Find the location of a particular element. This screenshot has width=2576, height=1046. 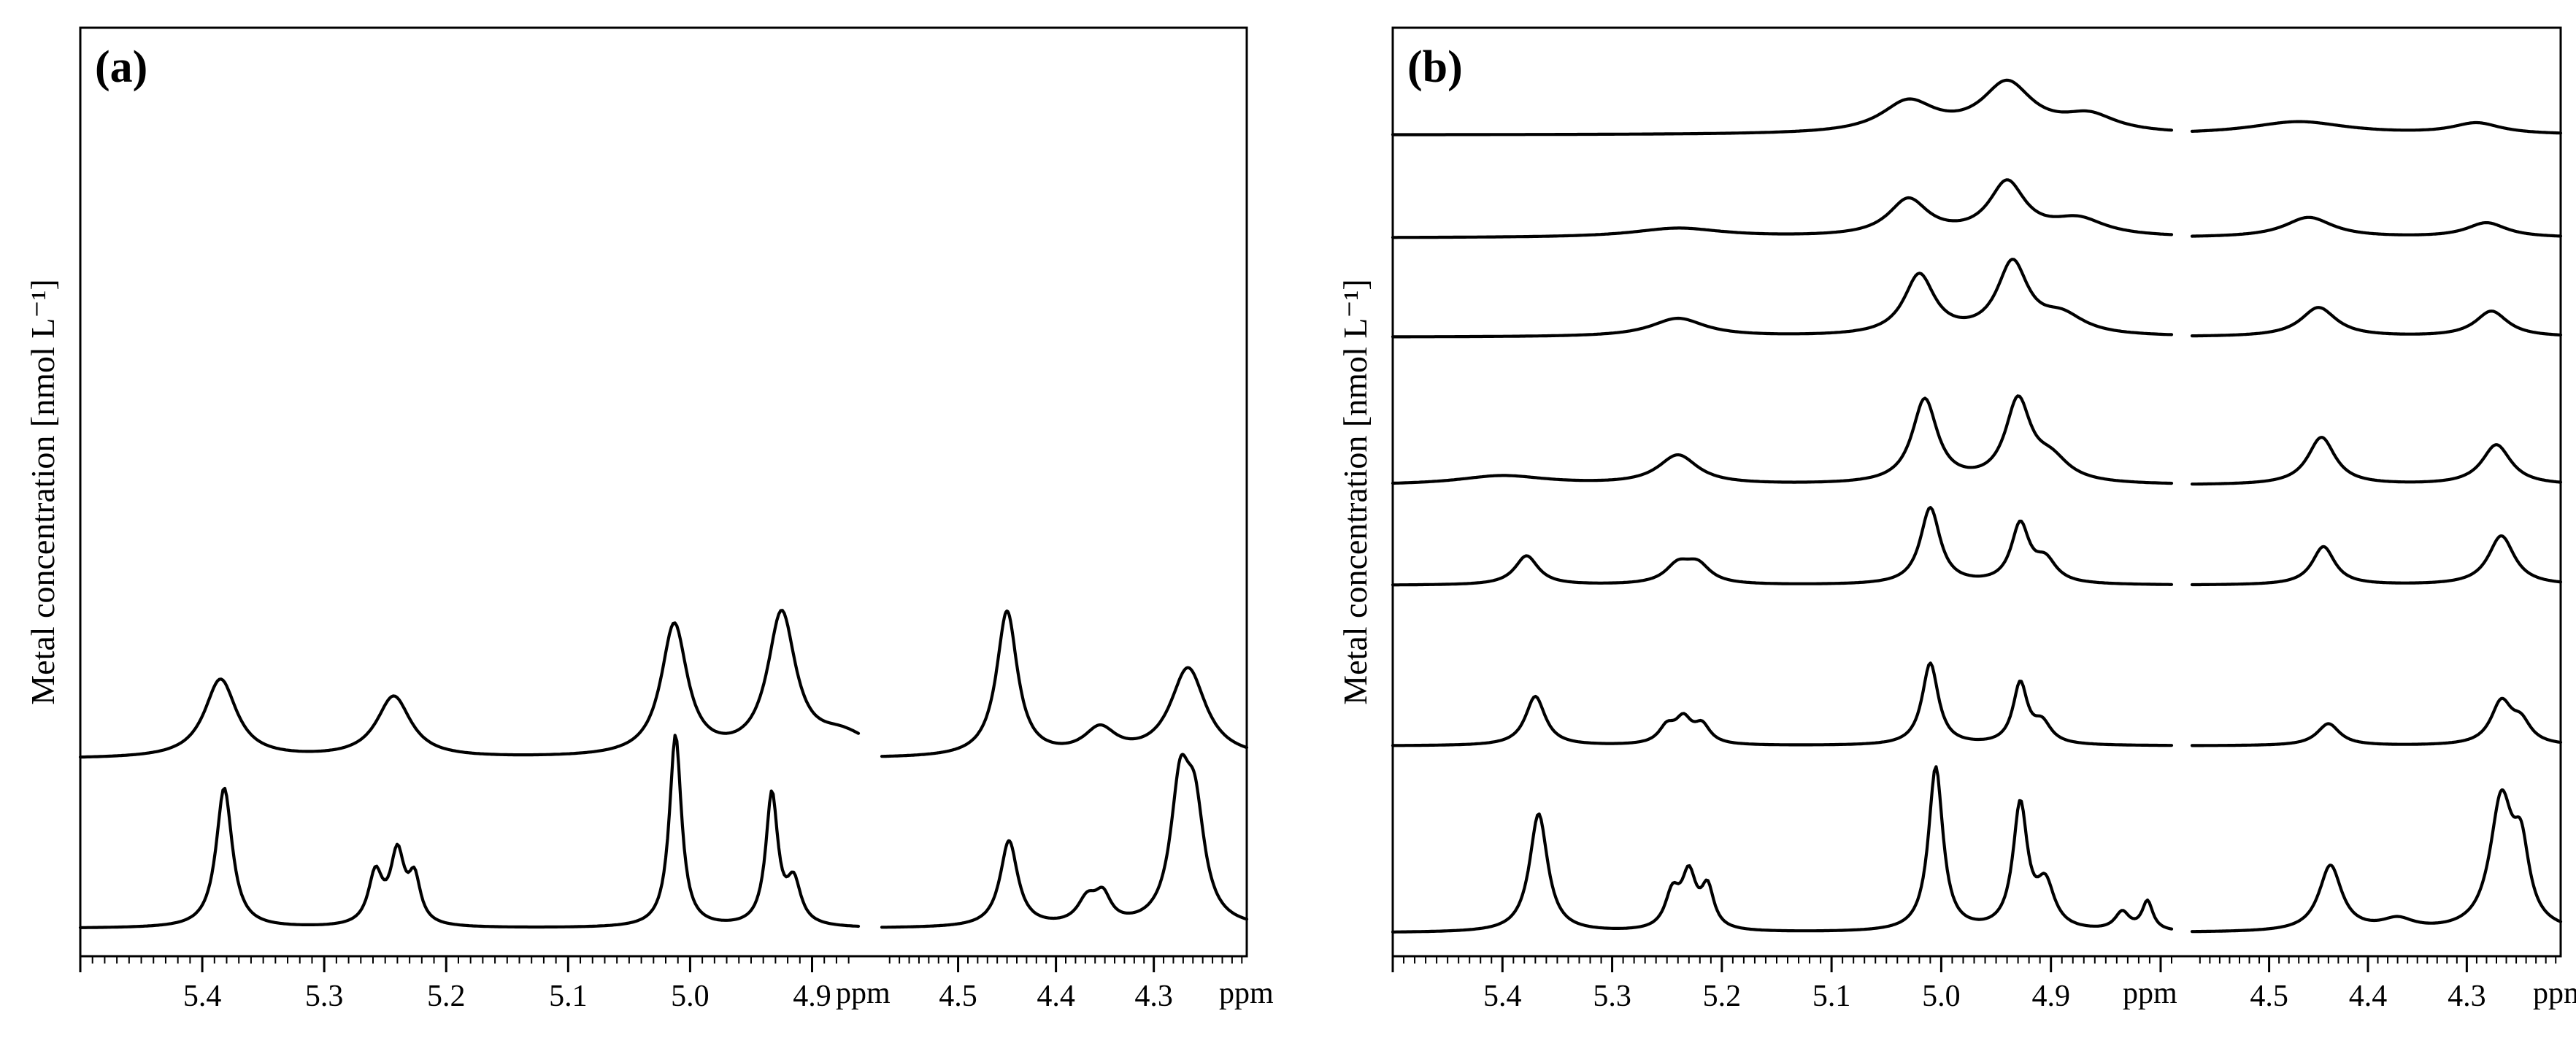

panel-a-traces is located at coordinates (663, 769).